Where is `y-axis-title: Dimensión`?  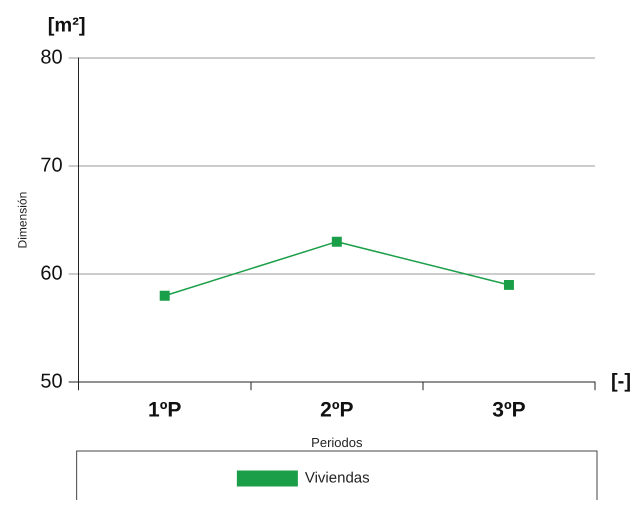 y-axis-title: Dimensión is located at coordinates (23, 220).